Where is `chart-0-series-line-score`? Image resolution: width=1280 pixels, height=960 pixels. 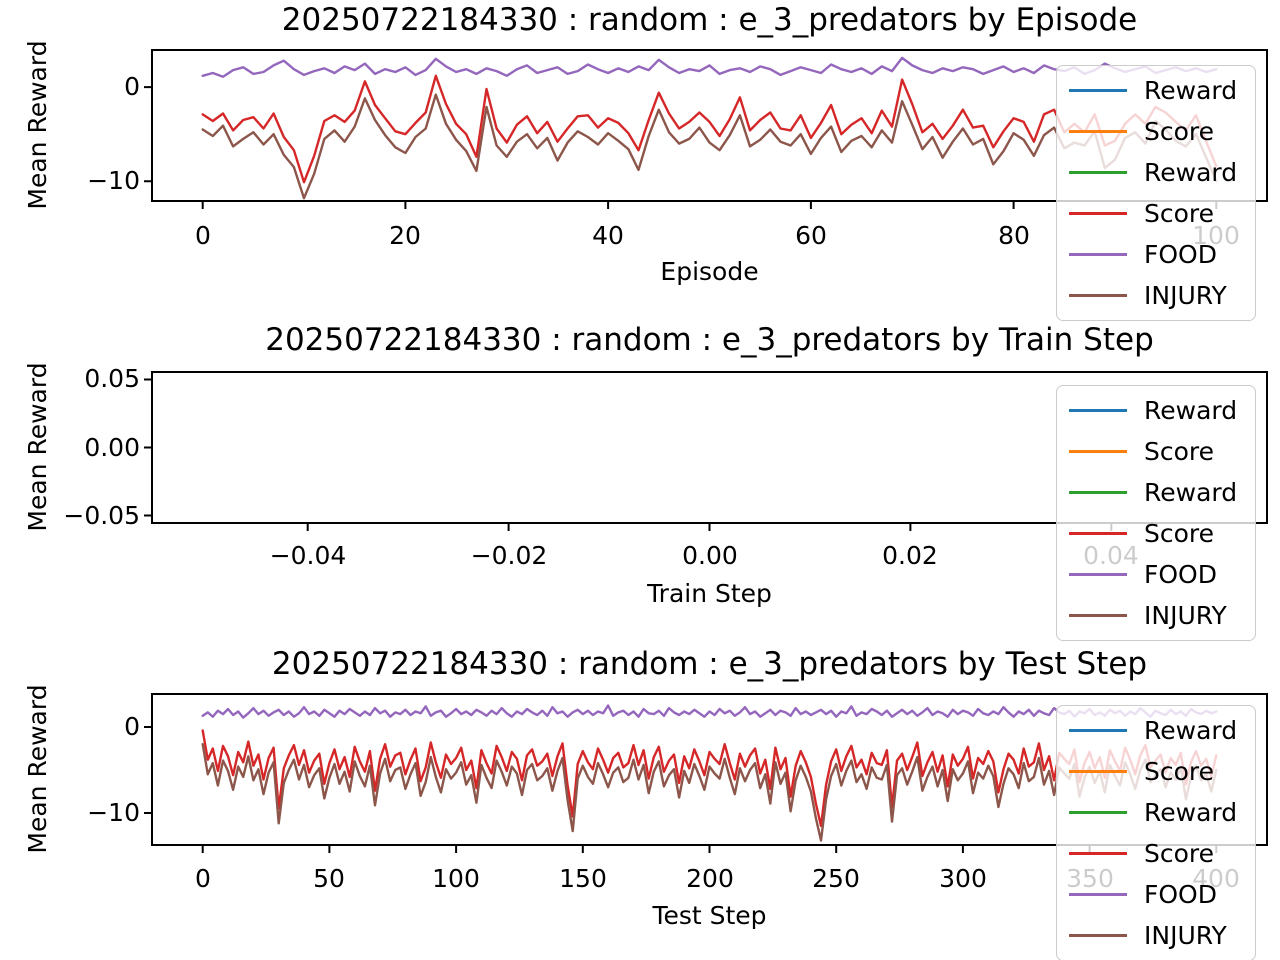
chart-0-series-line-score is located at coordinates (709, 129).